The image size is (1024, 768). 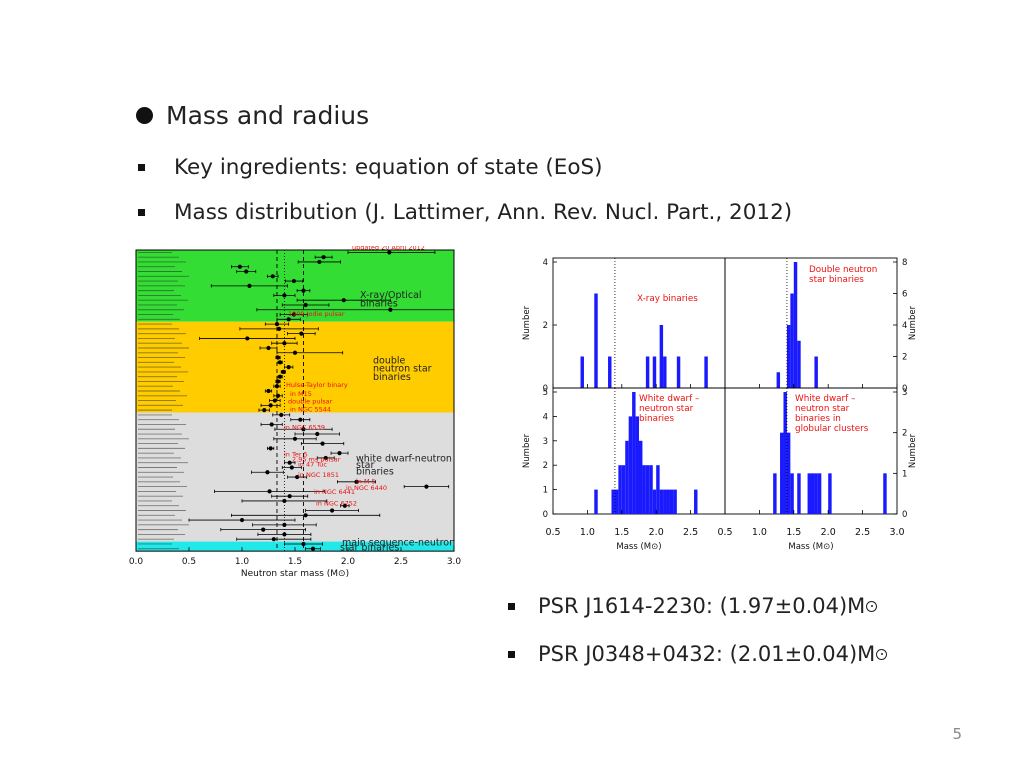 What do you see at coordinates (295, 546) in the screenshot?
I see `band-ms` at bounding box center [295, 546].